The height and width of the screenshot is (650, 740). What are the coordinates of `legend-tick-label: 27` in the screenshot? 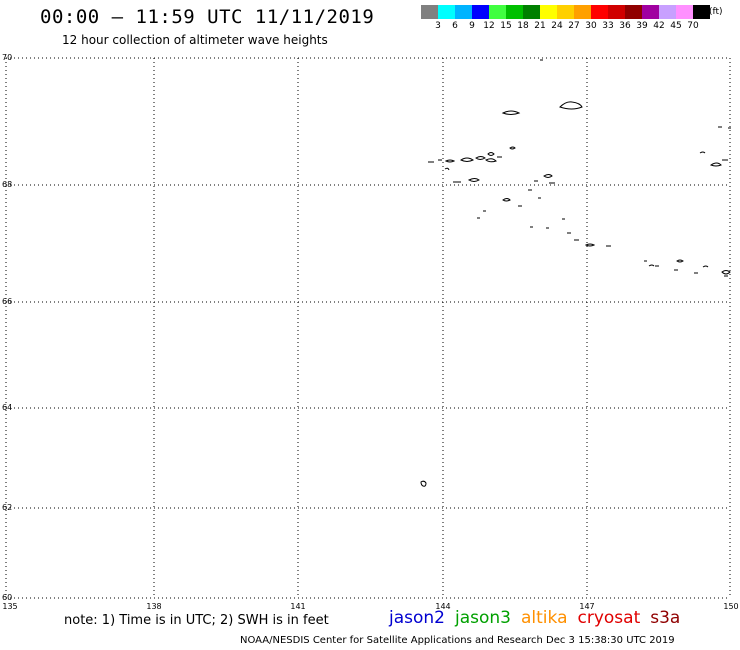 It's located at (574, 26).